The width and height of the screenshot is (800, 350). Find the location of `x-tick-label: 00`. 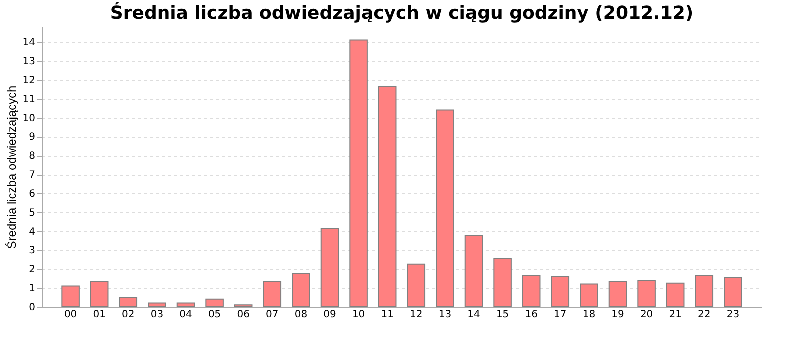

x-tick-label: 00 is located at coordinates (71, 315).